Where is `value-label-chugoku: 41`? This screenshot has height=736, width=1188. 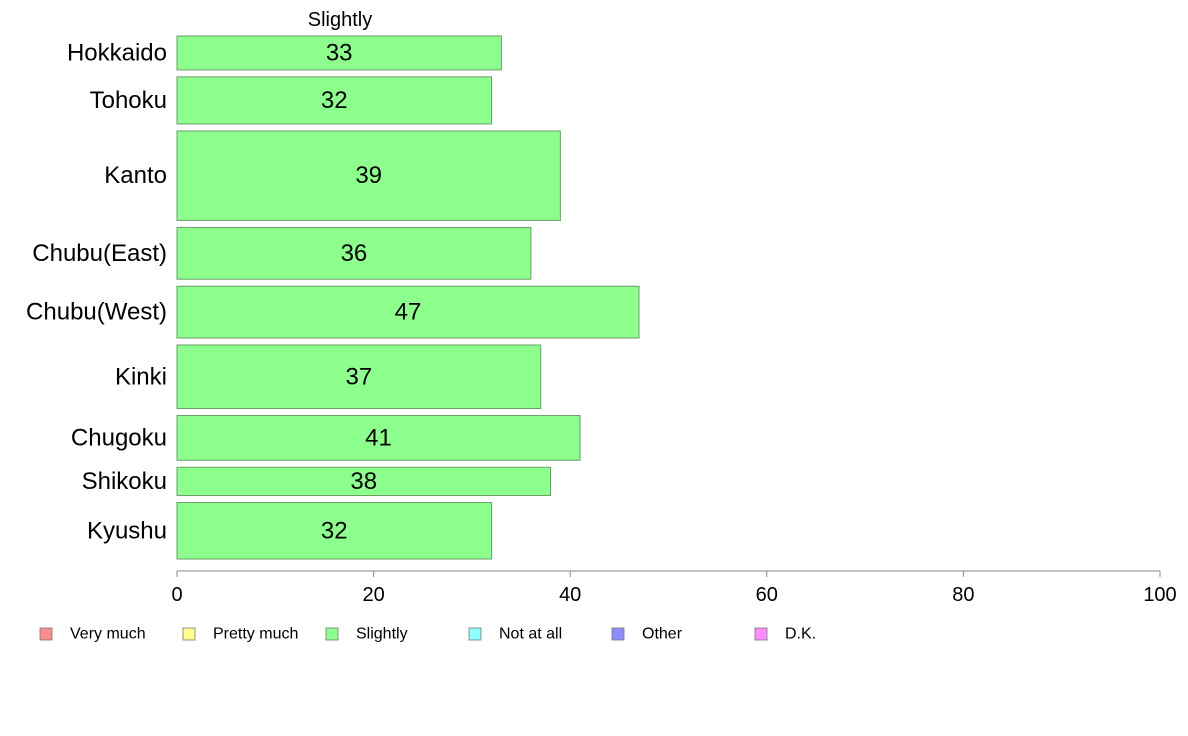 value-label-chugoku: 41 is located at coordinates (378, 437).